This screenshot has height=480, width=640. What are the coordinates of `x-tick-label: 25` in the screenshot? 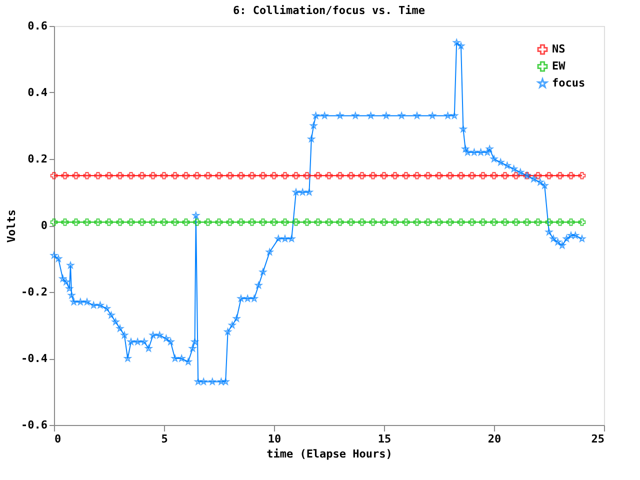 It's located at (597, 439).